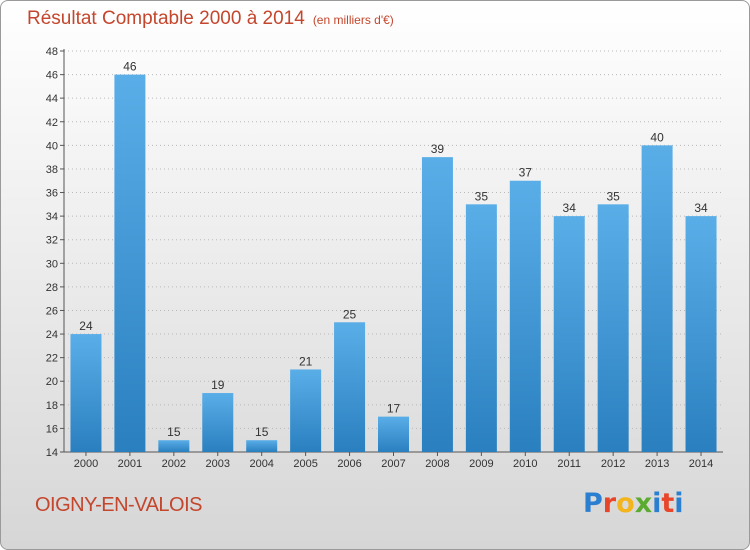 This screenshot has width=750, height=550. I want to click on y-tick-label: 22, so click(52, 359).